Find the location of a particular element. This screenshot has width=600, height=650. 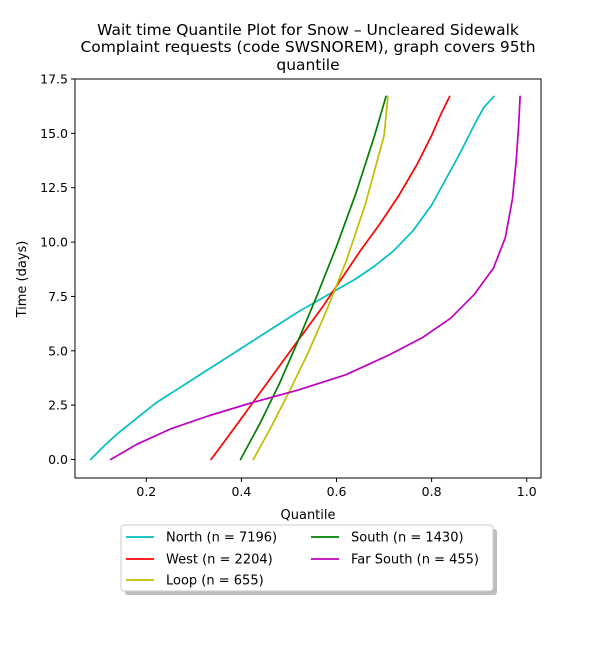

legend-label-4: Far South (n = 455) is located at coordinates (415, 560).